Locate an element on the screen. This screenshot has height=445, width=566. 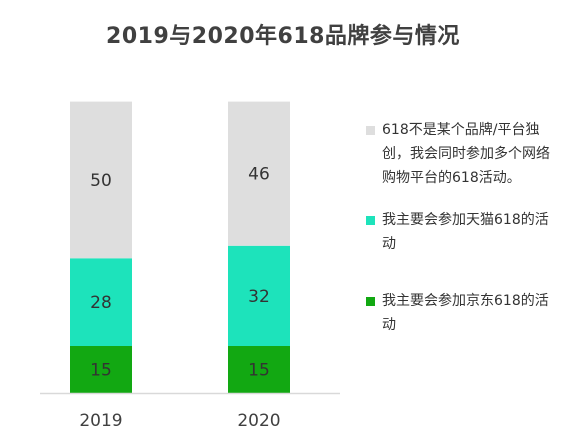
data-label-2019-jd: 15 is located at coordinates (101, 371).